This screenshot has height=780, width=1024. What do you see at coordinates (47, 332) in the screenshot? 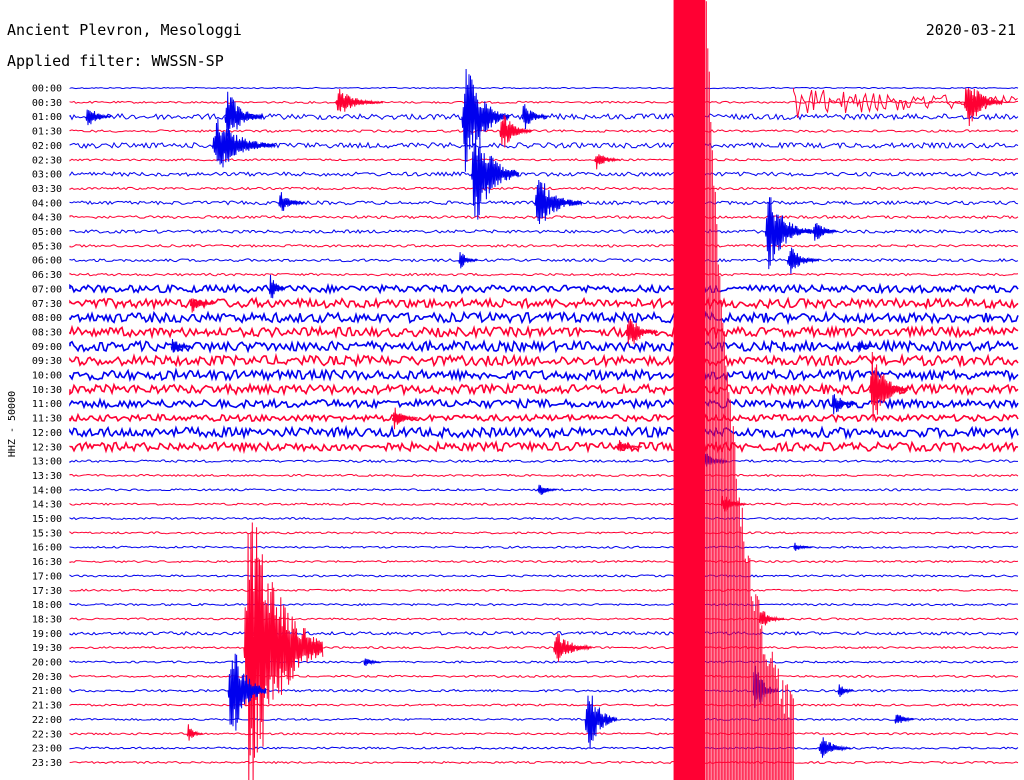
I see `time-tick-label: 08:30` at bounding box center [47, 332].